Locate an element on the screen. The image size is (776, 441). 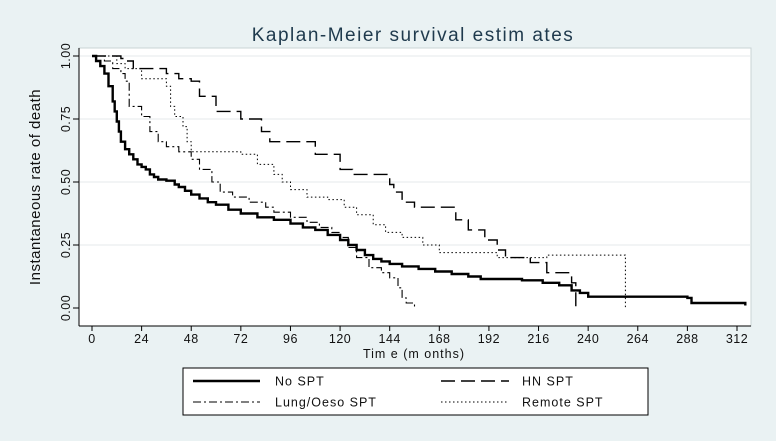
chart-title: Kaplan-Meier survival estim ates is located at coordinates (413, 35).